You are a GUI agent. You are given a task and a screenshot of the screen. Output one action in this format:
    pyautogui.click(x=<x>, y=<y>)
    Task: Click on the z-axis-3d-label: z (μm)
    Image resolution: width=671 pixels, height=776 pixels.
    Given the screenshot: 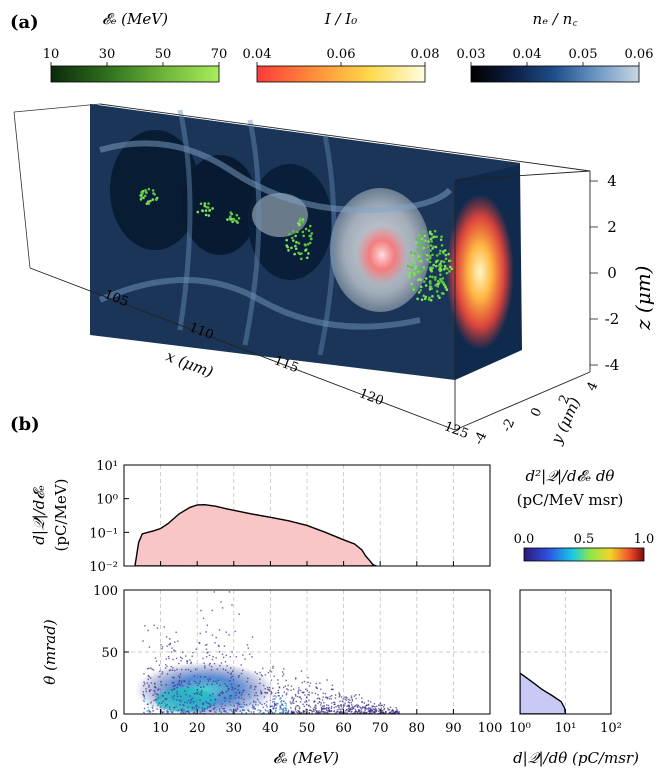 What is the action you would take?
    pyautogui.click(x=643, y=298)
    